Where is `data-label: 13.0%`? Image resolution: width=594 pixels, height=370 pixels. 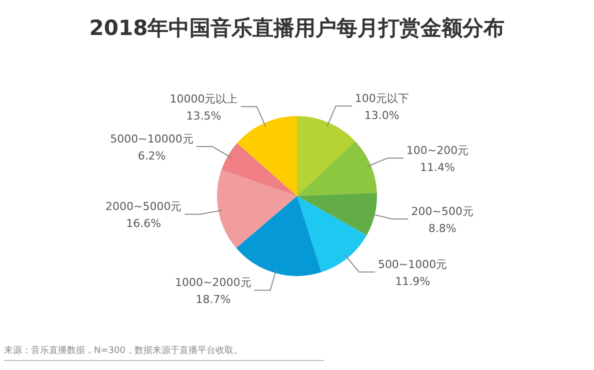
data-label: 13.0% is located at coordinates (382, 115).